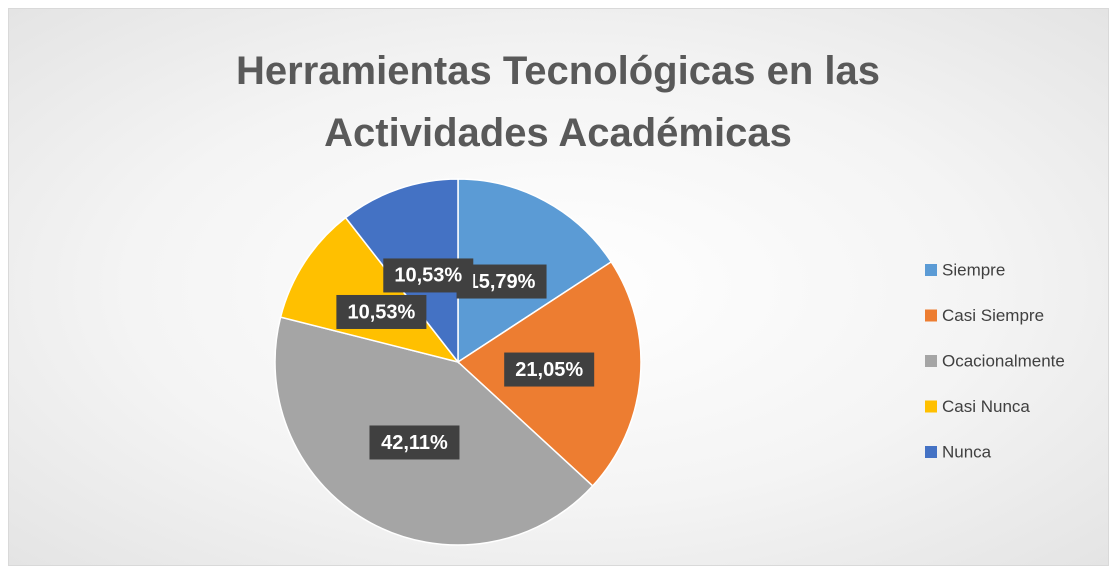 Image resolution: width=1118 pixels, height=571 pixels. What do you see at coordinates (973, 269) in the screenshot?
I see `legend-label: Siempre` at bounding box center [973, 269].